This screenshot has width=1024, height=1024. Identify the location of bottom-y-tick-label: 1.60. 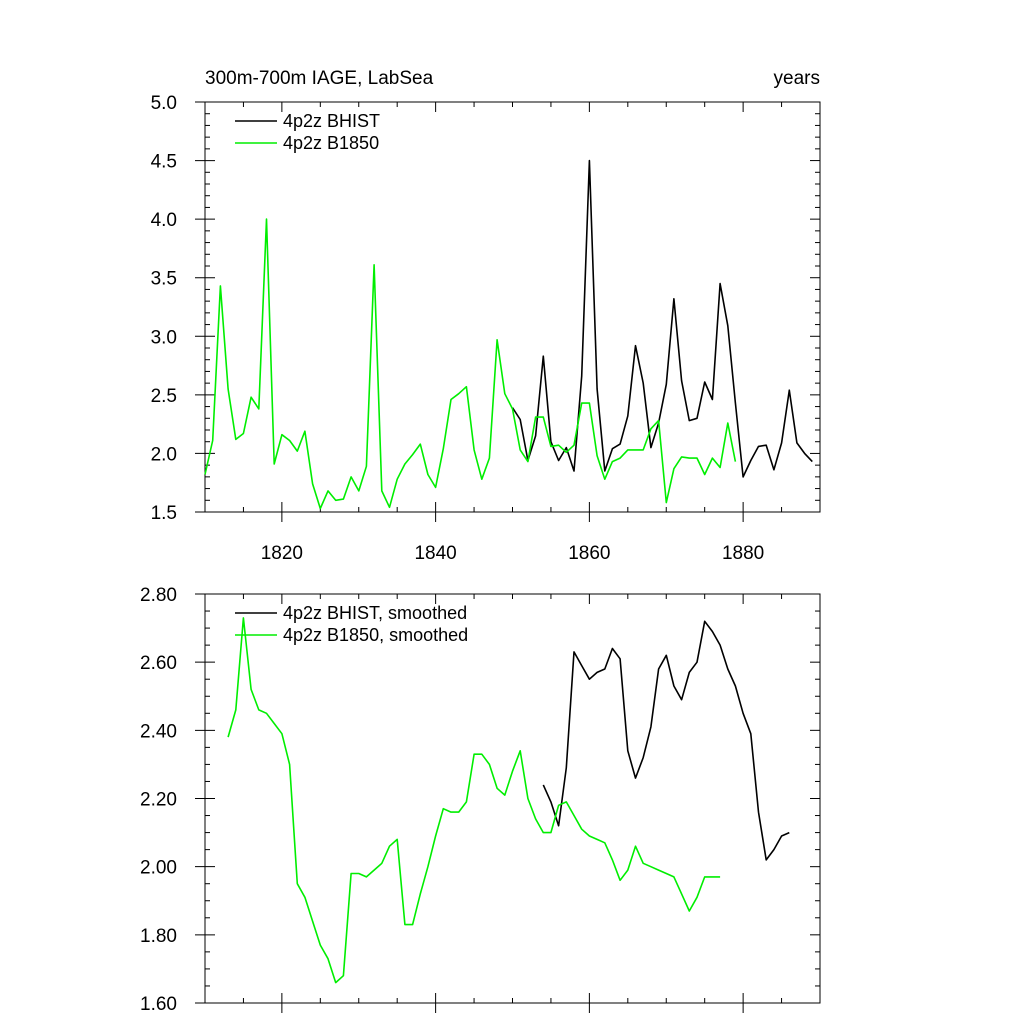
(158, 1004).